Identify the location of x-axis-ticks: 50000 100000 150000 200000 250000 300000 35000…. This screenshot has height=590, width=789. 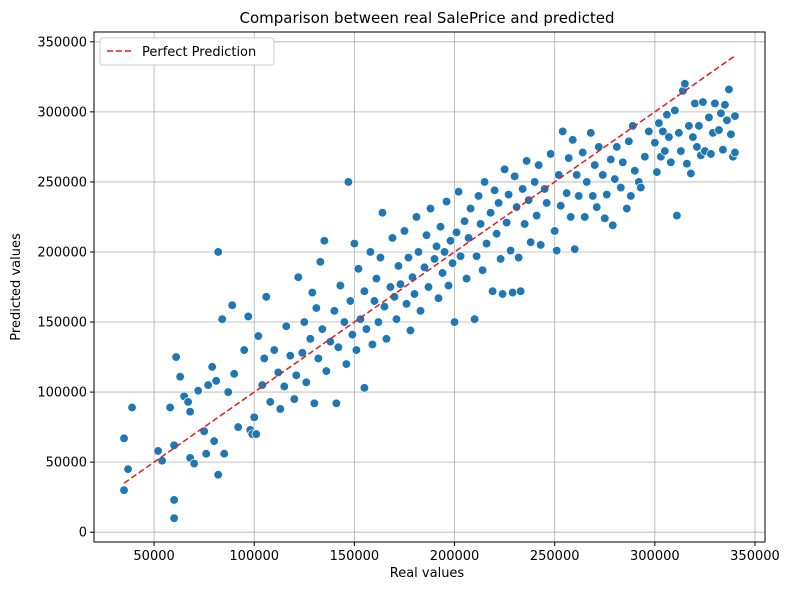
(456, 553).